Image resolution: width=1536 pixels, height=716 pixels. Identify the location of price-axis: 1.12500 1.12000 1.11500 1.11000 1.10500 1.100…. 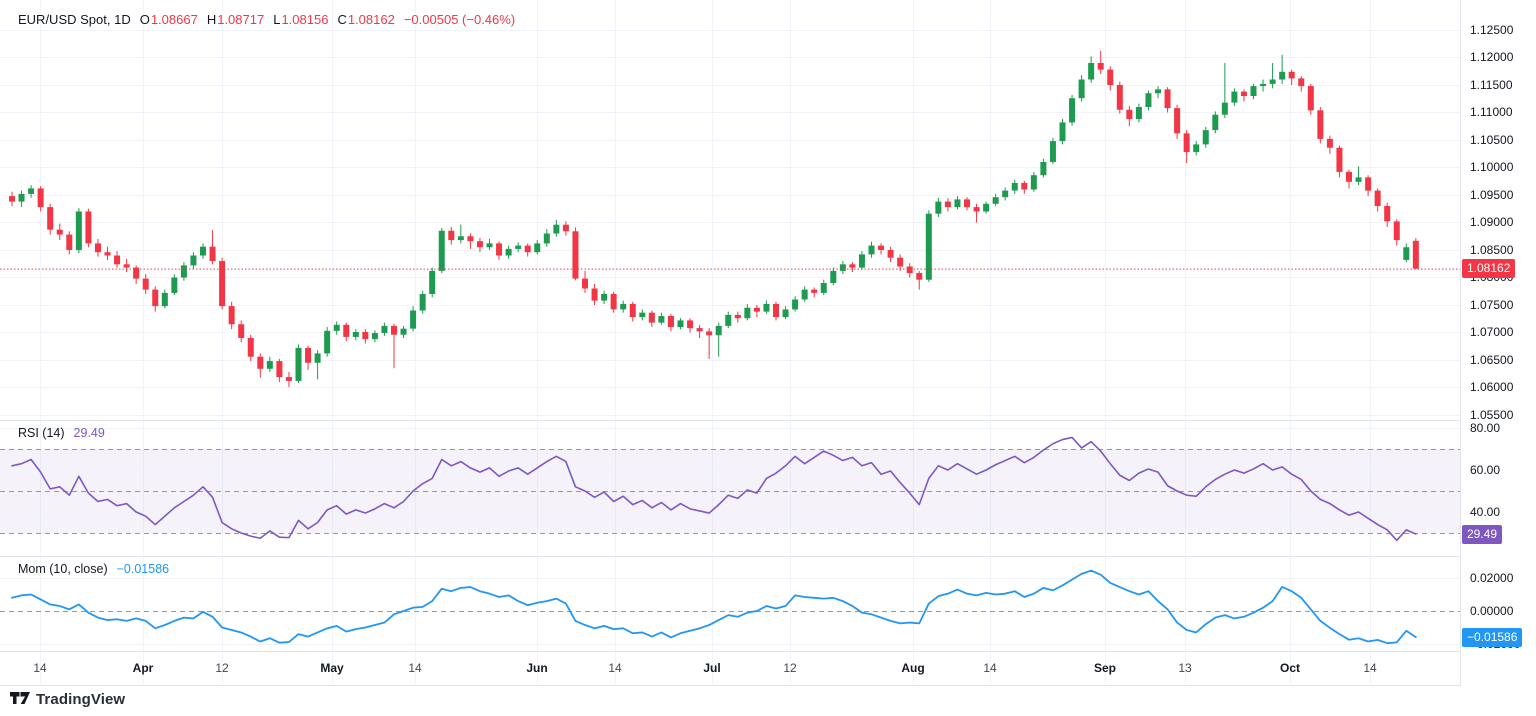
(1498, 343).